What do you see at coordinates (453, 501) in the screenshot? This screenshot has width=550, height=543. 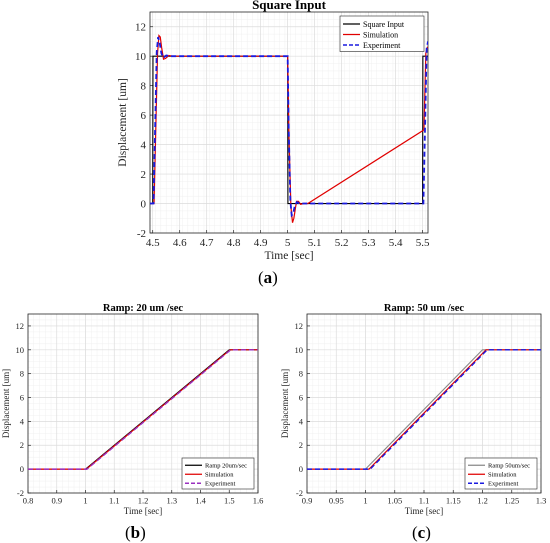 I see `chart-c-xtick-label: 1.15` at bounding box center [453, 501].